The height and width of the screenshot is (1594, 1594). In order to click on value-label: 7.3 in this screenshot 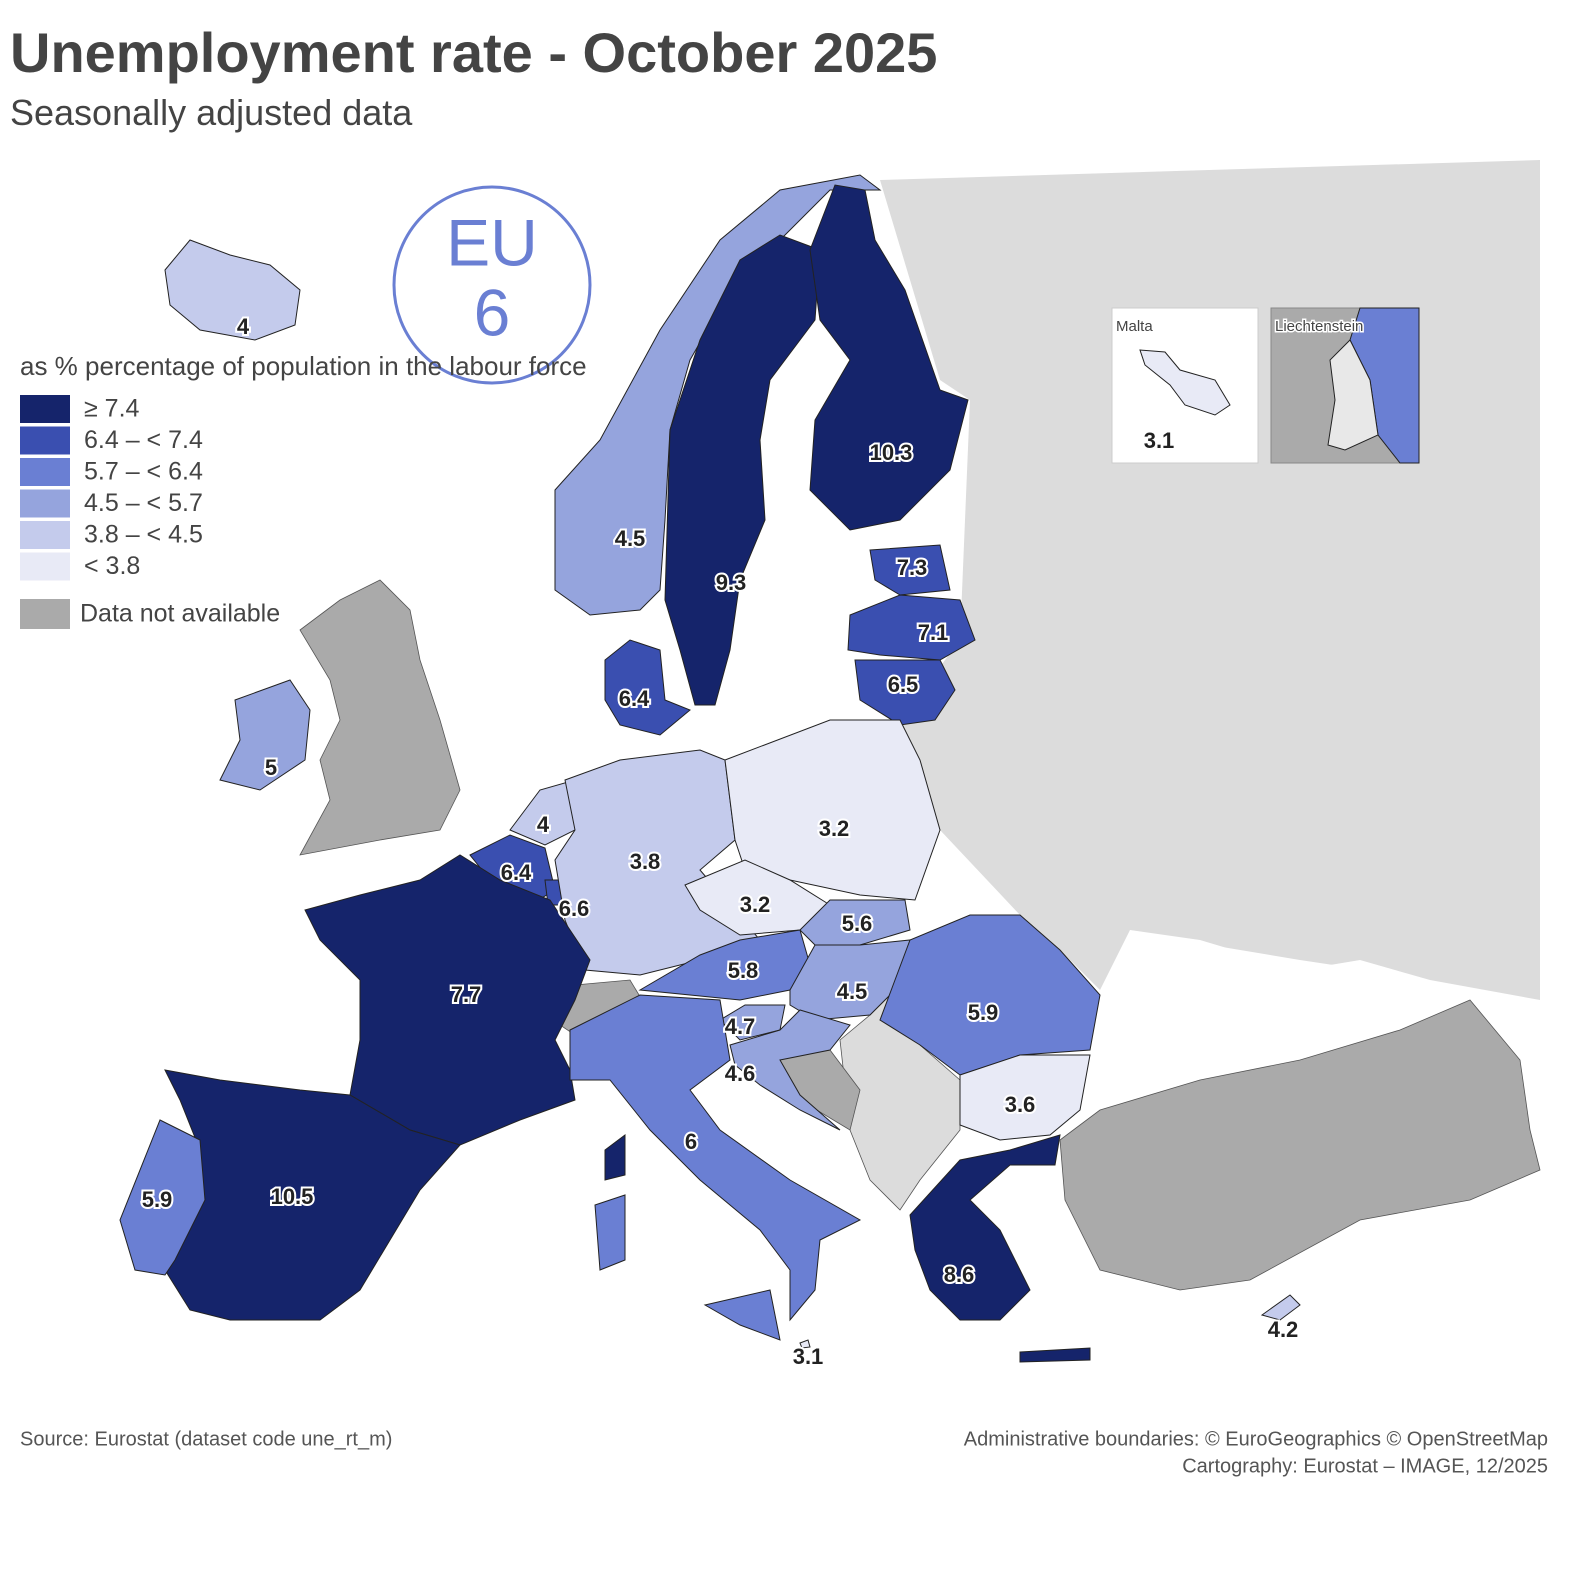, I will do `click(912, 567)`.